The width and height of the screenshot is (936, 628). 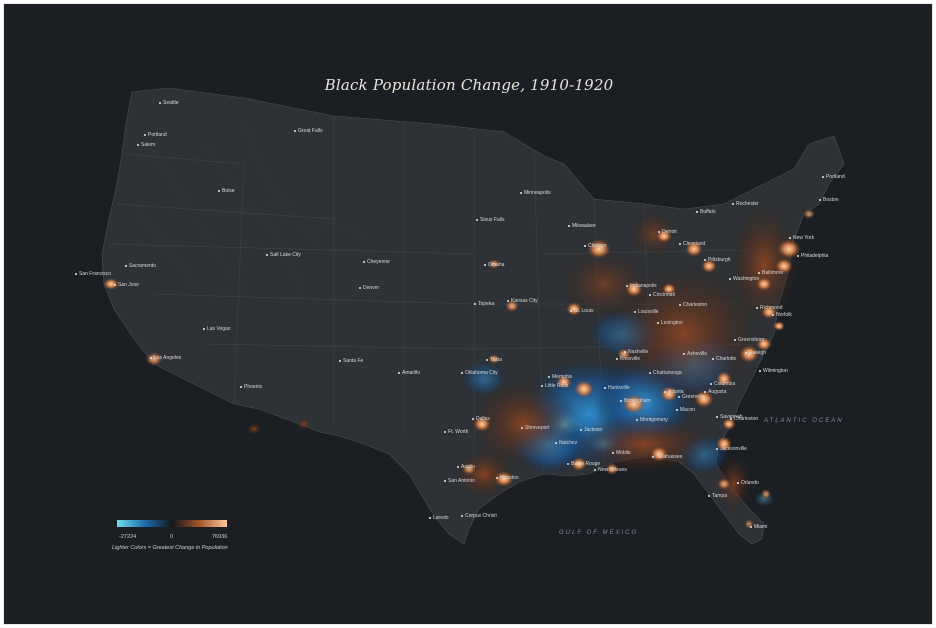 I want to click on city-name: Los Angeles, so click(x=168, y=358).